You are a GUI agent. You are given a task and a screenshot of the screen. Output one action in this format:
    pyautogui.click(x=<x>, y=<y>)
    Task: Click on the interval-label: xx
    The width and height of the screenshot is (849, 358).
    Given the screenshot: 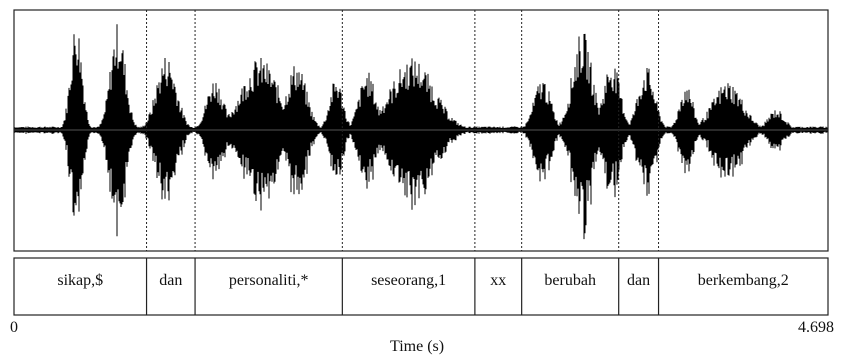 What is the action you would take?
    pyautogui.click(x=498, y=280)
    